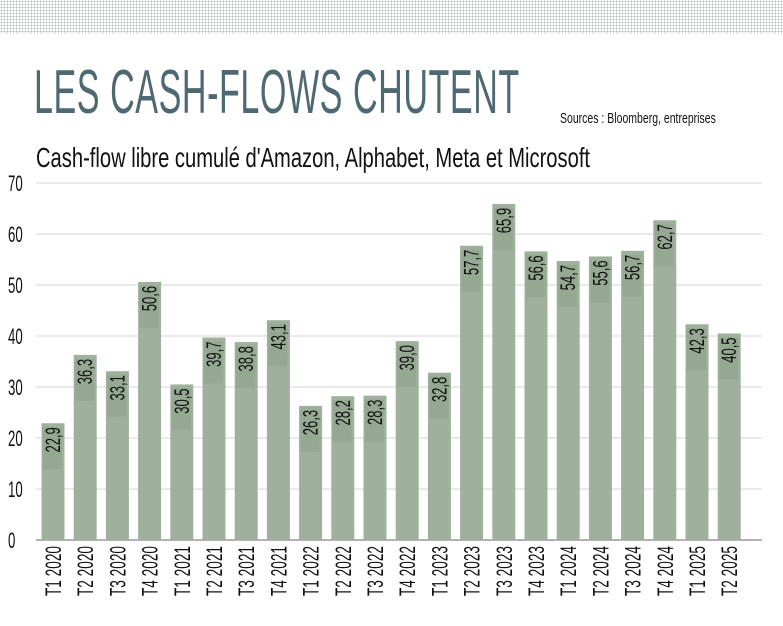  Describe the element at coordinates (343, 412) in the screenshot. I see `data-label: 28,2` at that location.